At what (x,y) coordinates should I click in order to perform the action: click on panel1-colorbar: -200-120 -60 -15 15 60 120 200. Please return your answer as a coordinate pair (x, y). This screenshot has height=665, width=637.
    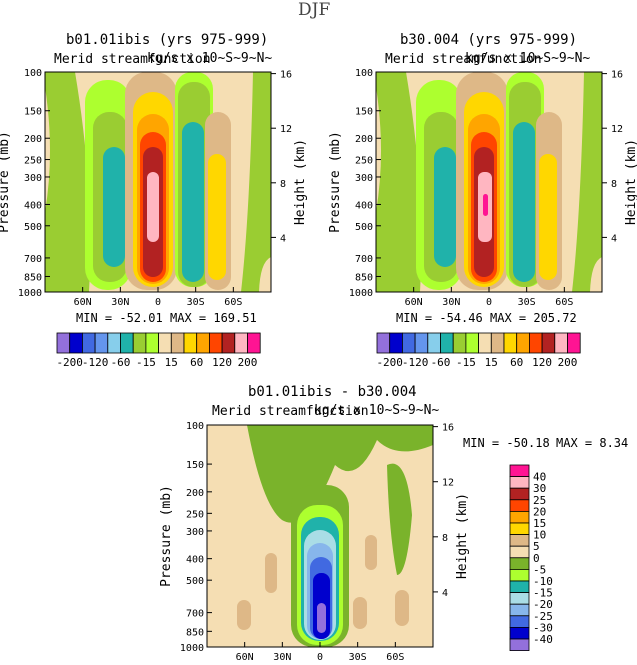
    Looking at the image, I should click on (158, 350).